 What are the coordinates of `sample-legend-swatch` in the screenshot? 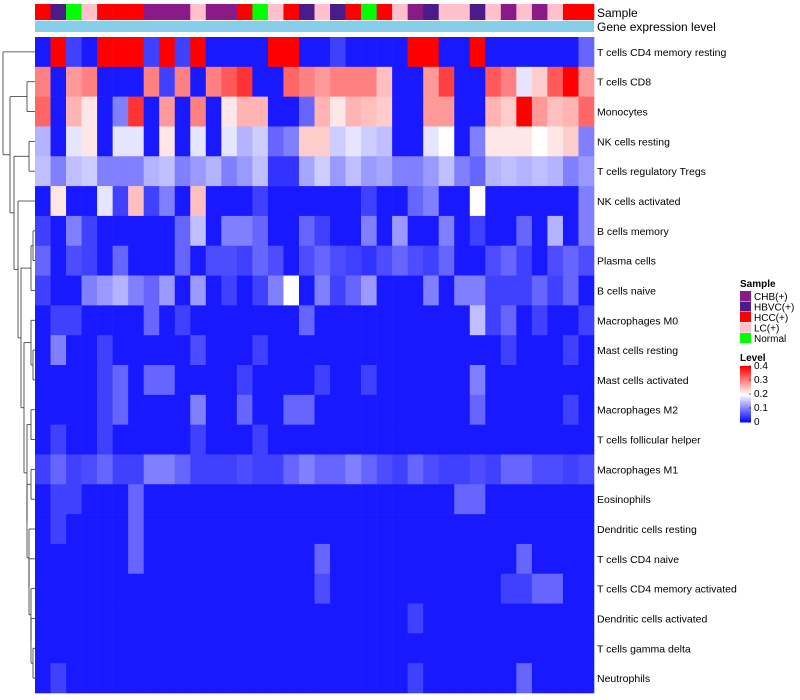 It's located at (745, 338).